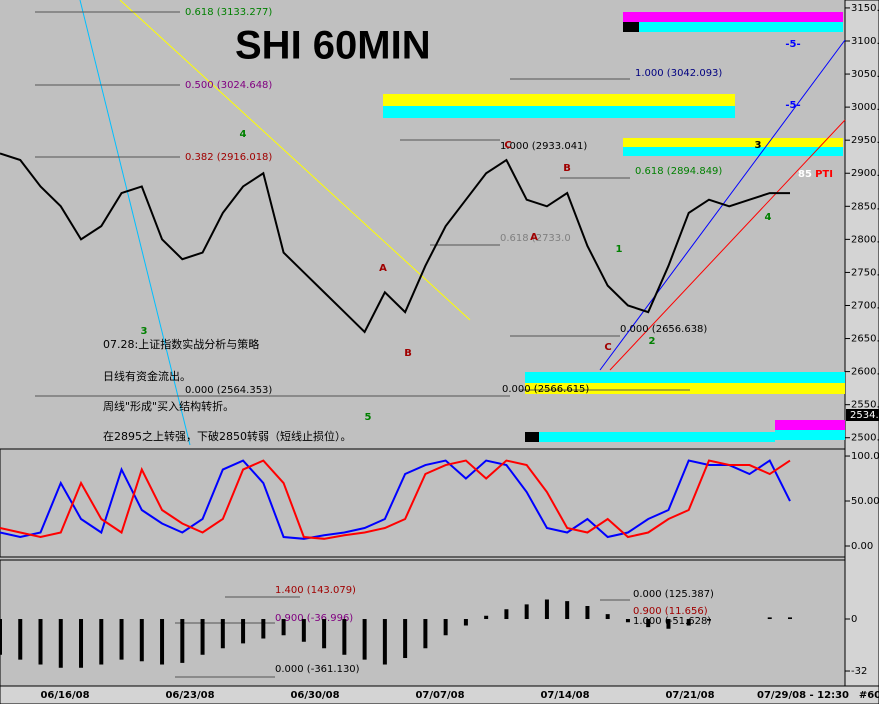 Image resolution: width=879 pixels, height=704 pixels. What do you see at coordinates (228, 85) in the screenshot?
I see `fib-label: 0.500 (3024.648)` at bounding box center [228, 85].